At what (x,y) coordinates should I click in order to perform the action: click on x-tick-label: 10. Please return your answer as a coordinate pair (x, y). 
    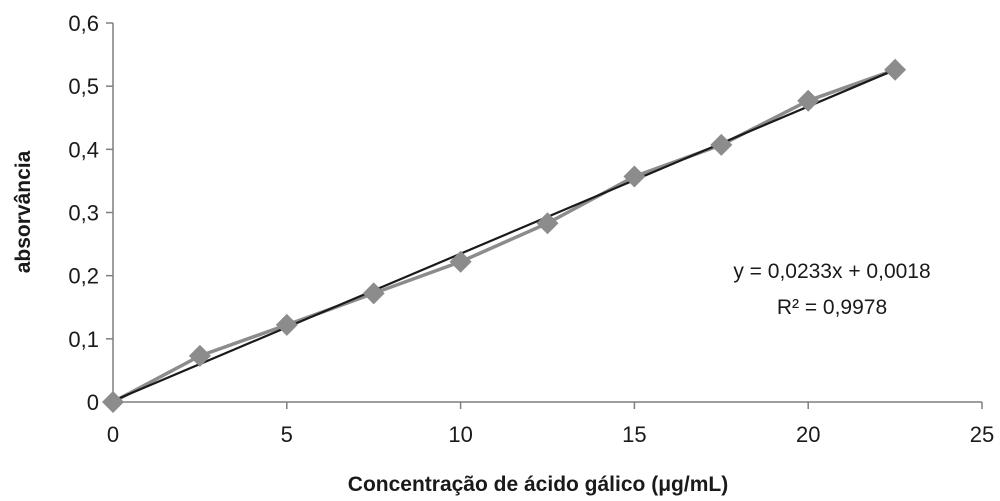
    Looking at the image, I should click on (460, 434).